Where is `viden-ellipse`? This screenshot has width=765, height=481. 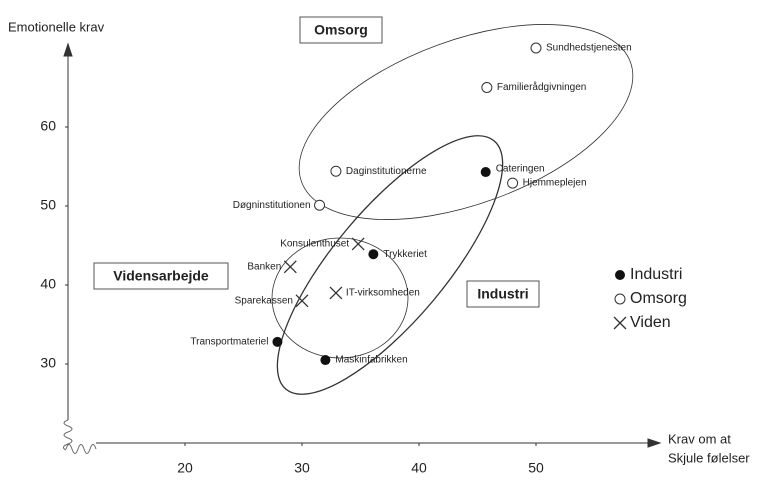 viden-ellipse is located at coordinates (340, 298).